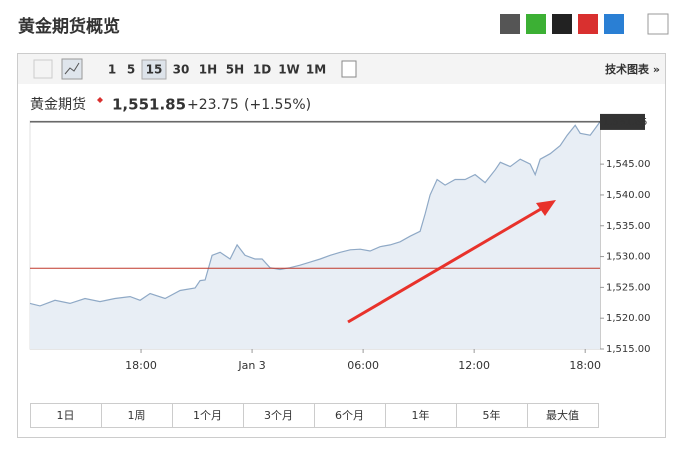 The height and width of the screenshot is (460, 679). What do you see at coordinates (213, 105) in the screenshot?
I see `change: +23.75` at bounding box center [213, 105].